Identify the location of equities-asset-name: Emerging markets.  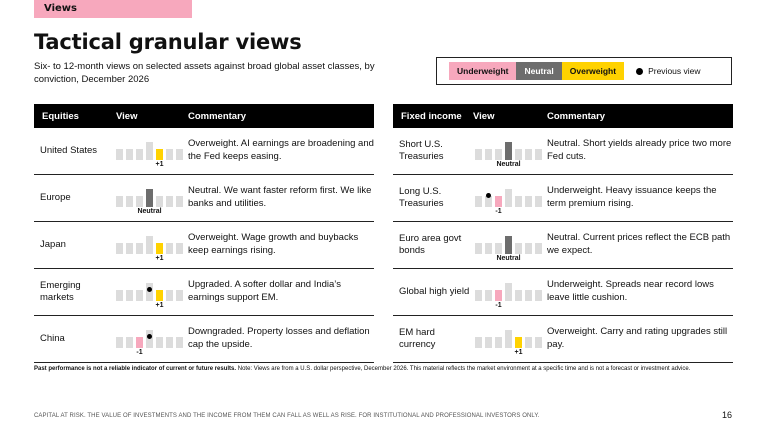
(60, 291).